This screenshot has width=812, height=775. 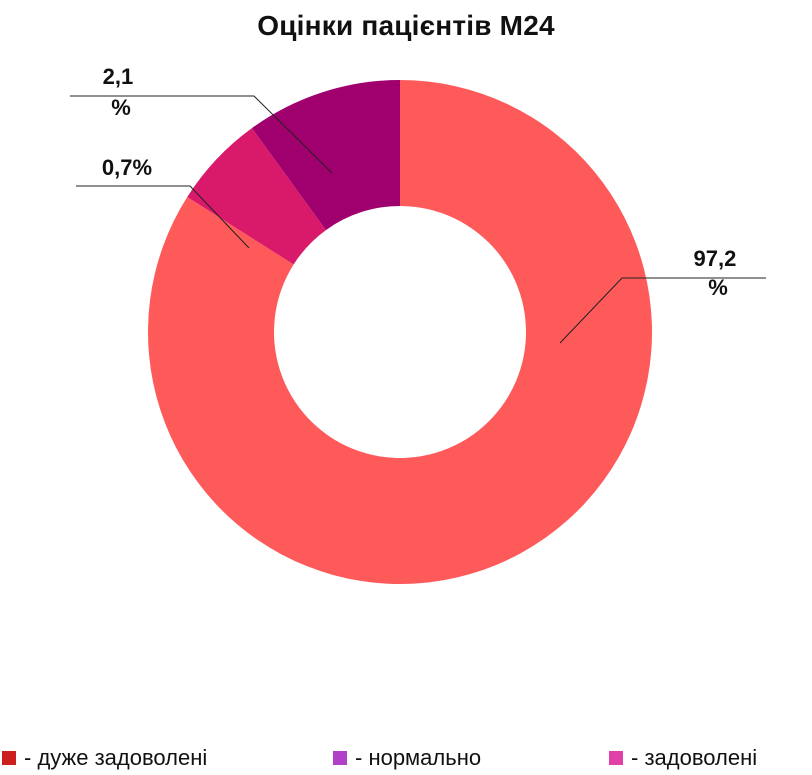 I want to click on chart-title: Оцінки пацієнтів М24, so click(x=406, y=25).